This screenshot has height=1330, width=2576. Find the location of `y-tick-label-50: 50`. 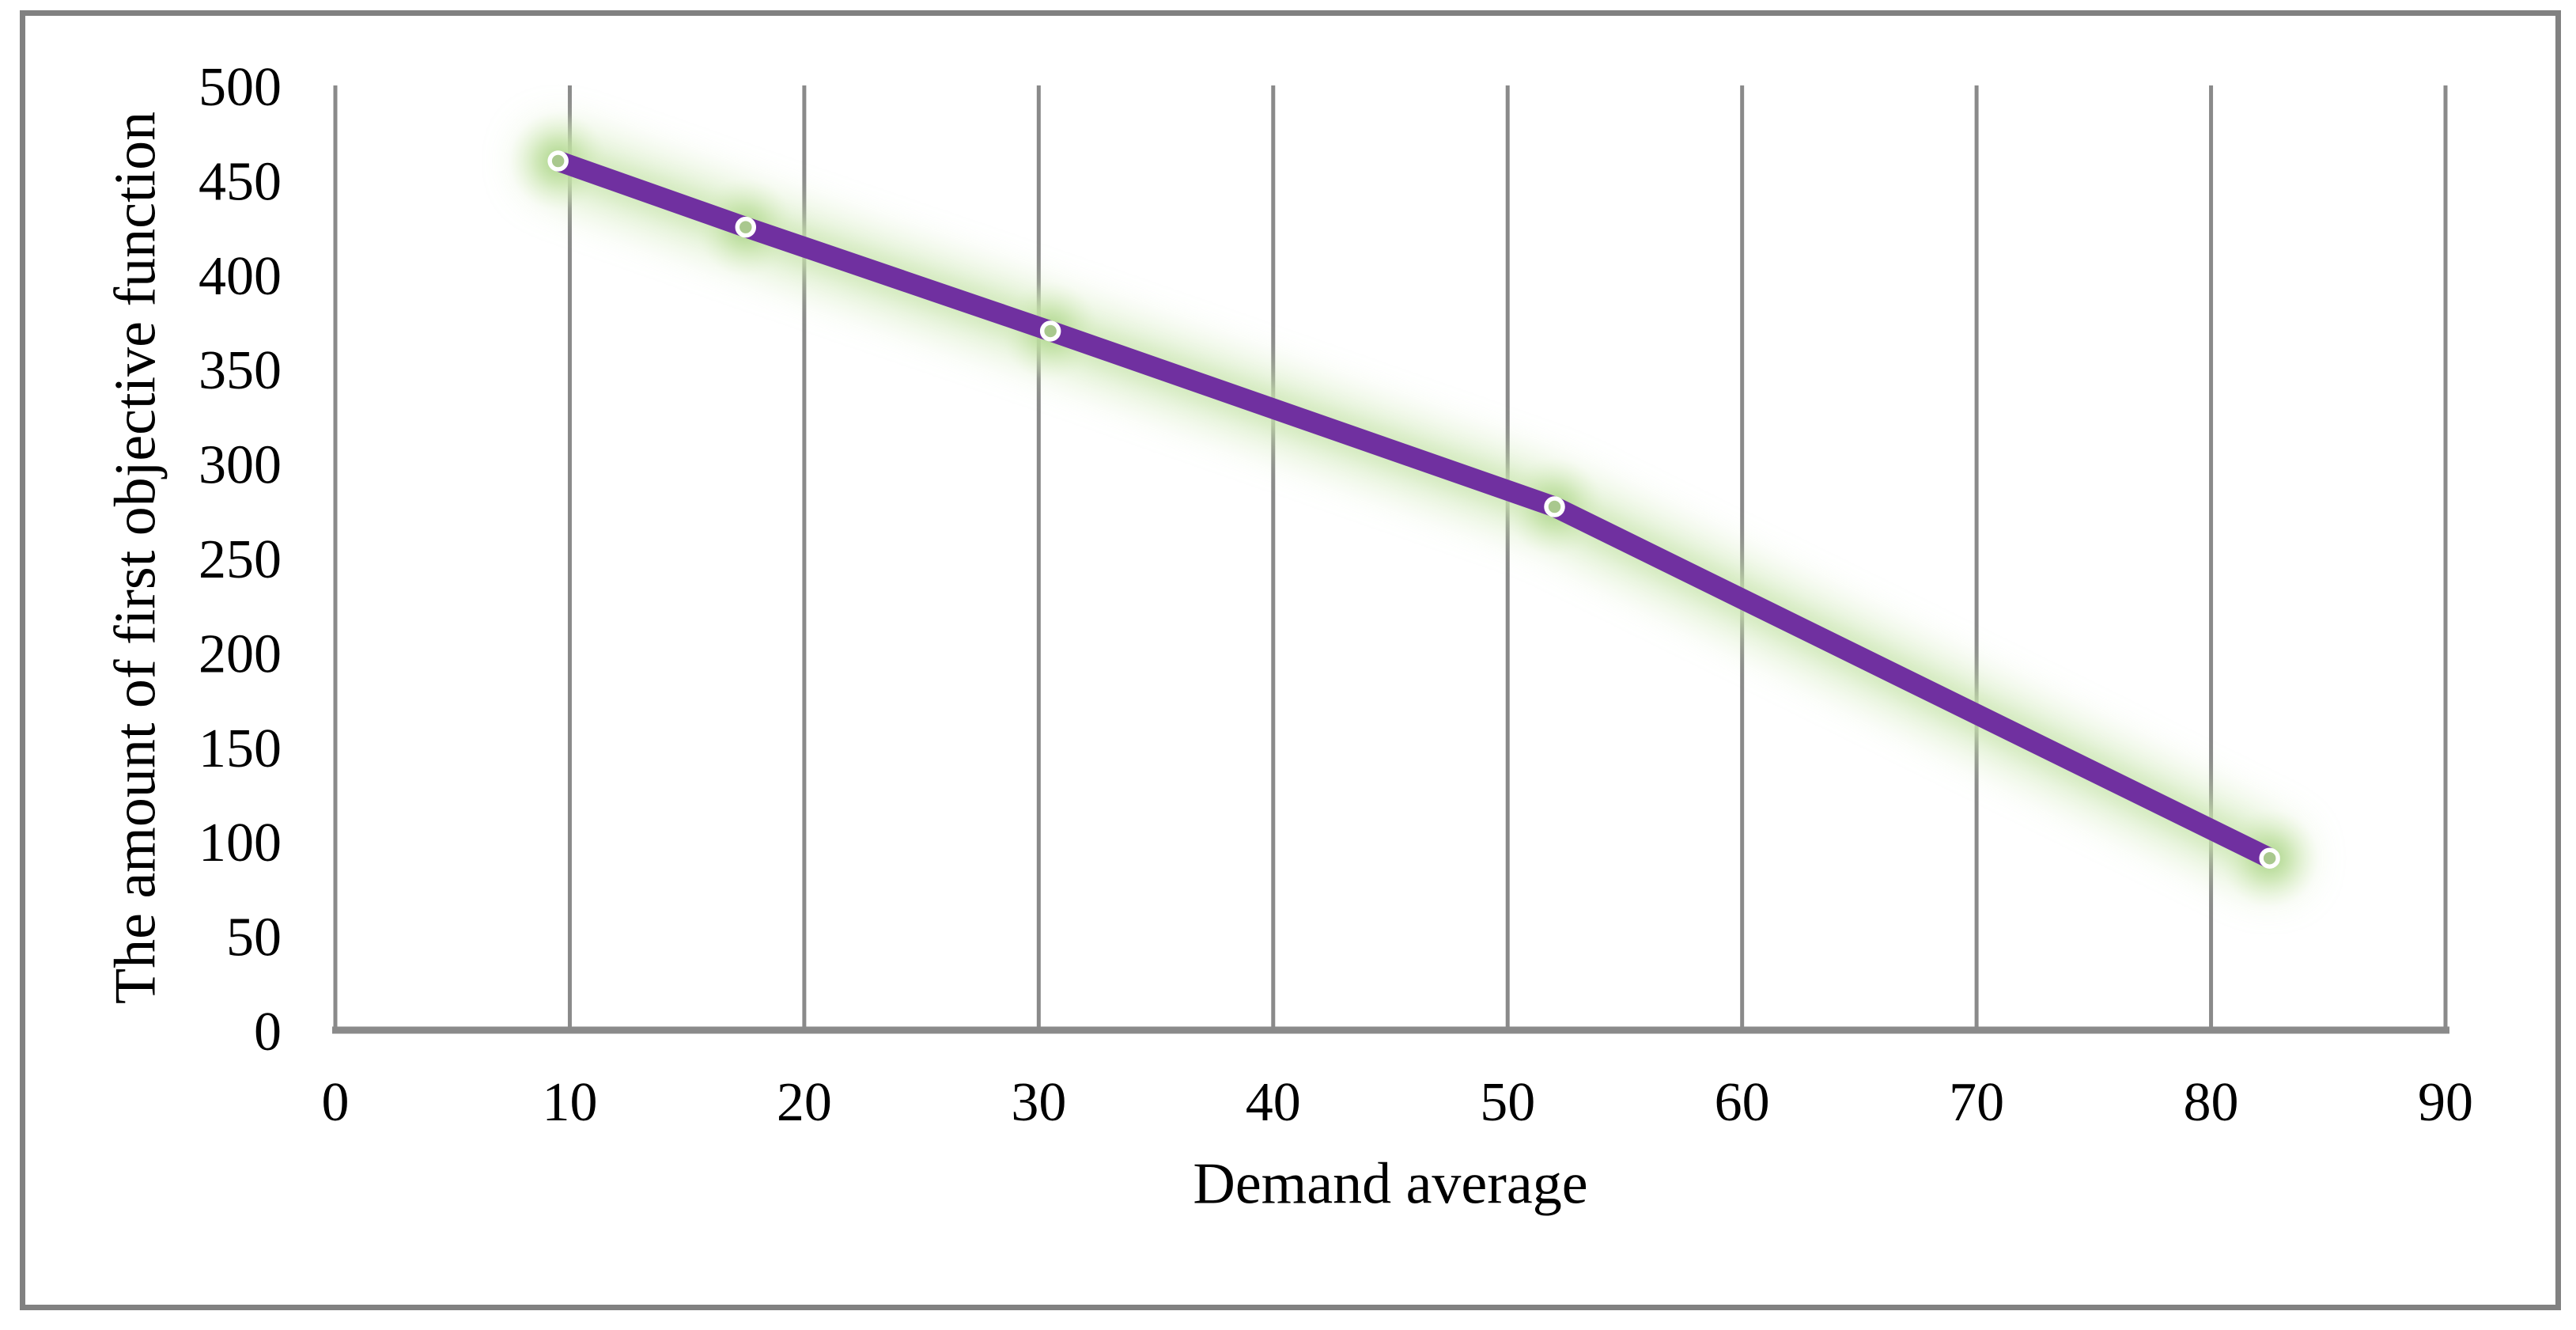

y-tick-label-50: 50 is located at coordinates (254, 938).